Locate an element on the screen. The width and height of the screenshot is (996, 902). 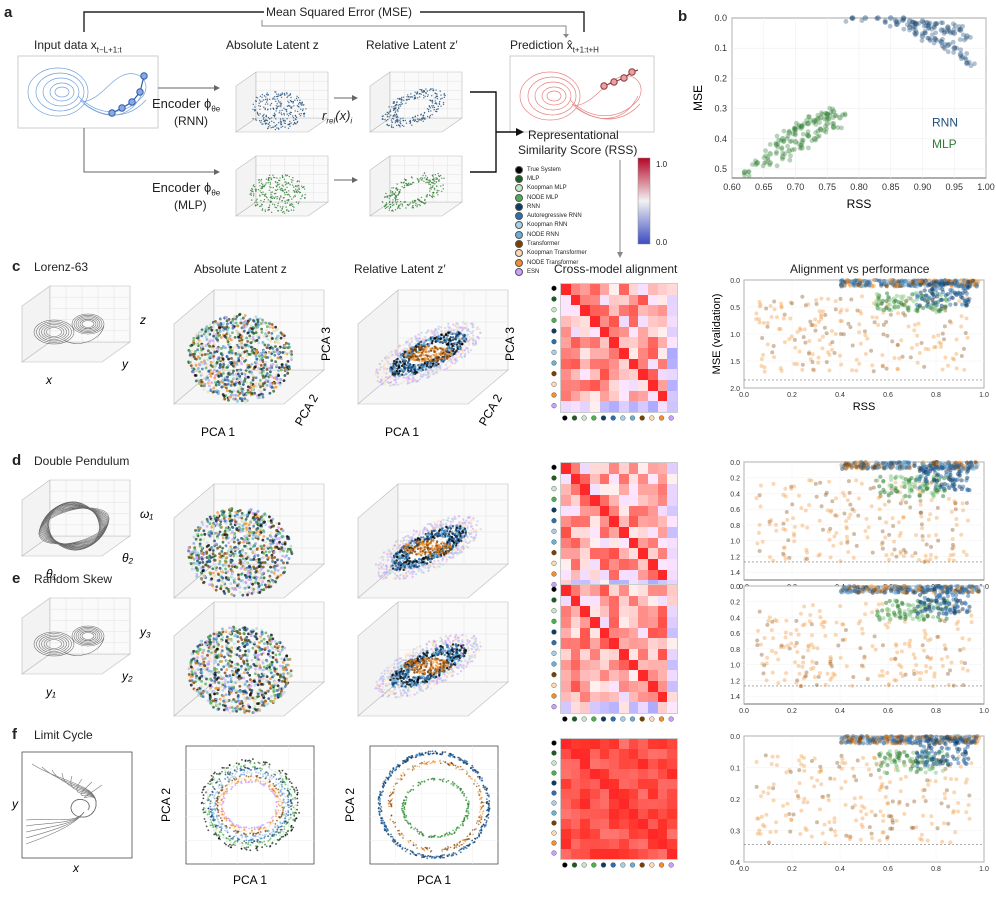
legend-label: Koopman Transformer is located at coordinates (557, 253).